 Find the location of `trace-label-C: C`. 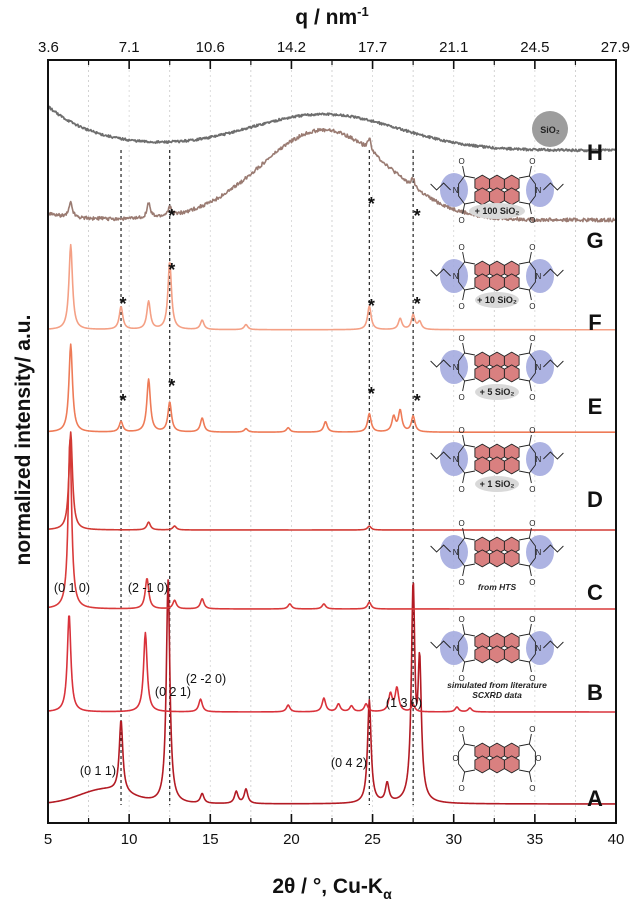

trace-label-C: C is located at coordinates (595, 592).